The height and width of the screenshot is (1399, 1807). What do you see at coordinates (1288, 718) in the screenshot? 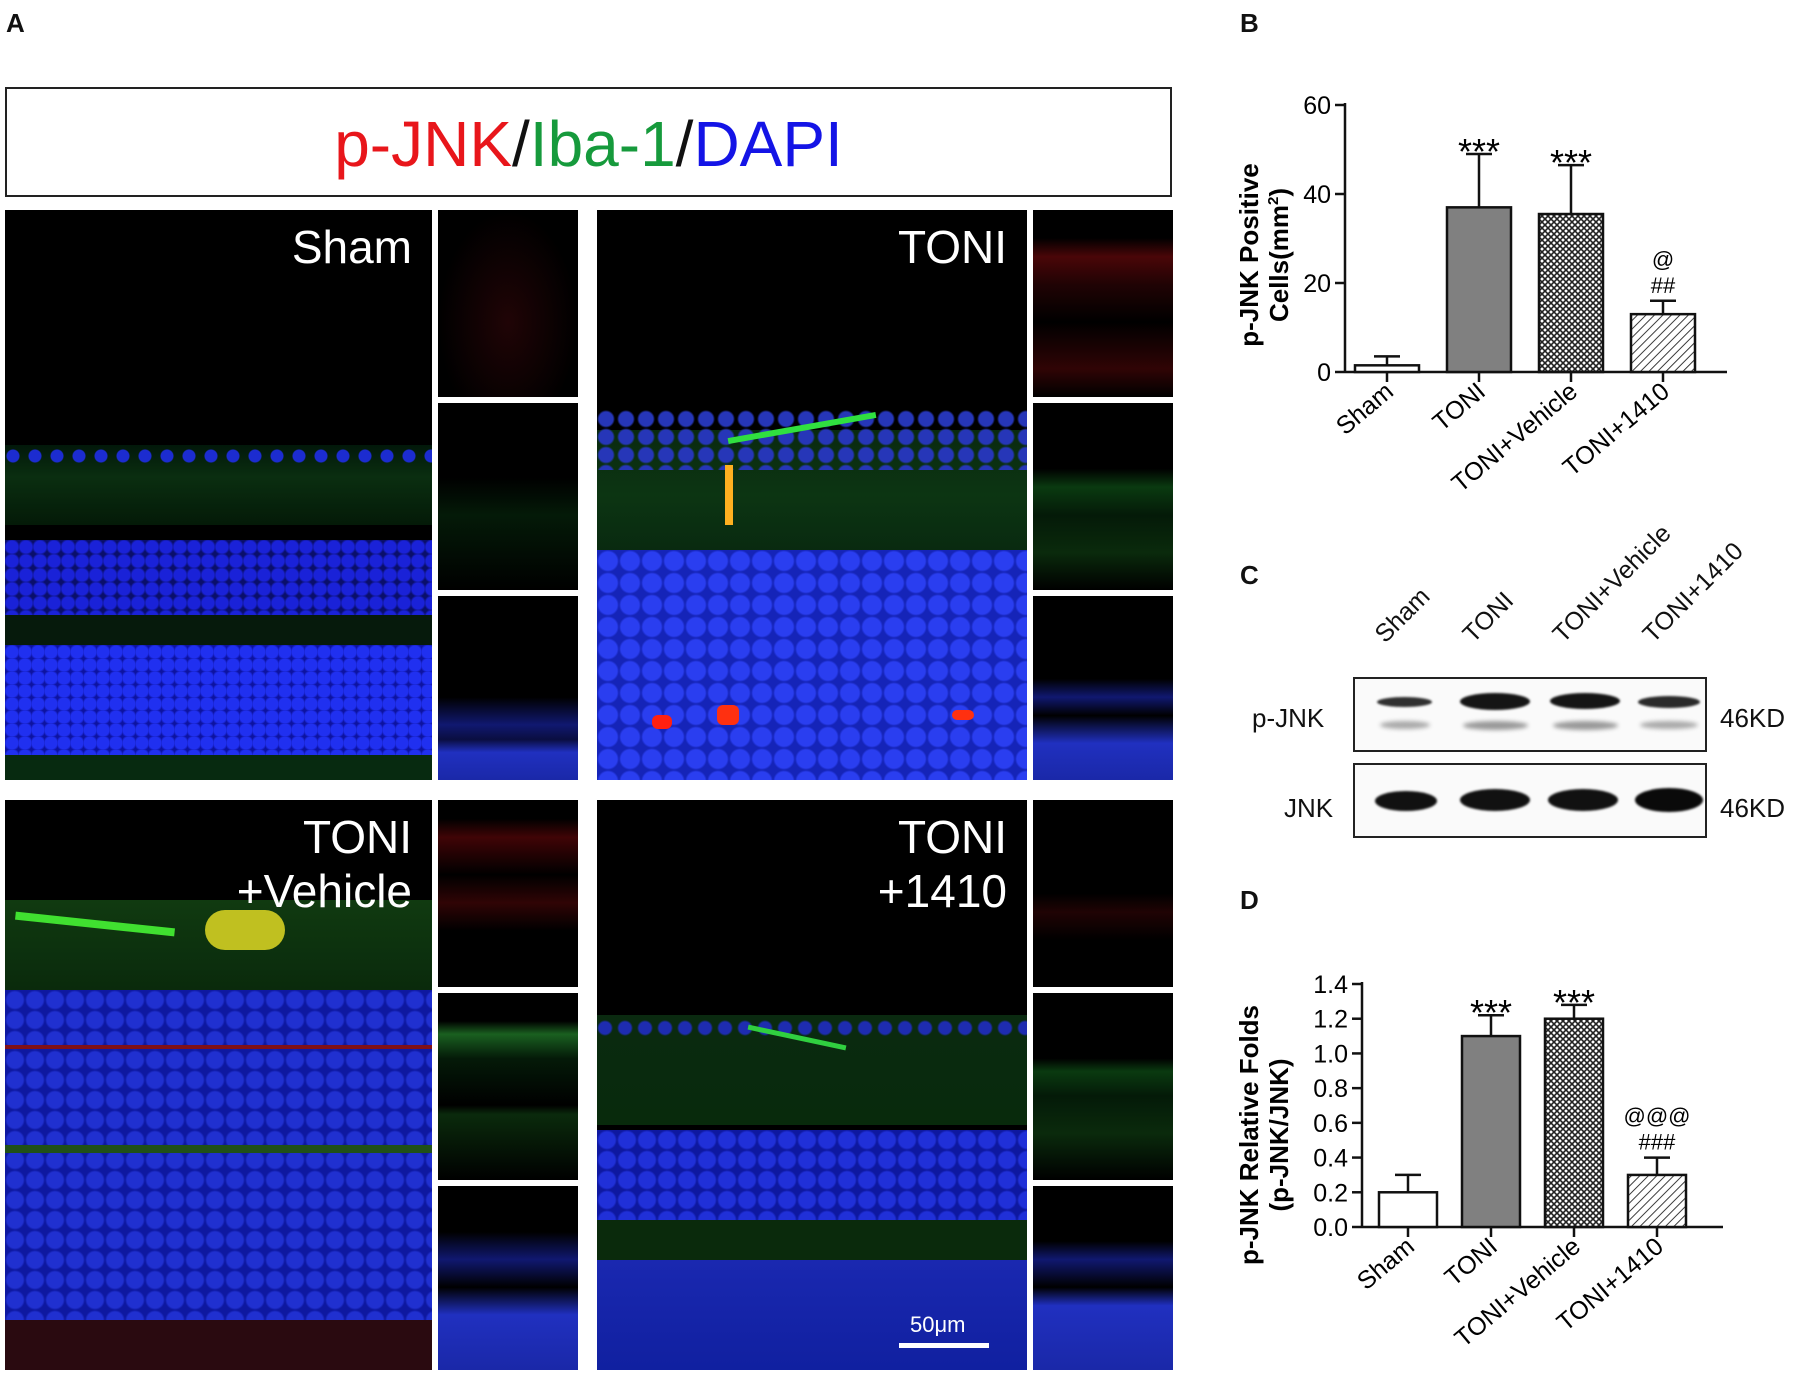
I see `wb-row-label: p-JNK` at bounding box center [1288, 718].